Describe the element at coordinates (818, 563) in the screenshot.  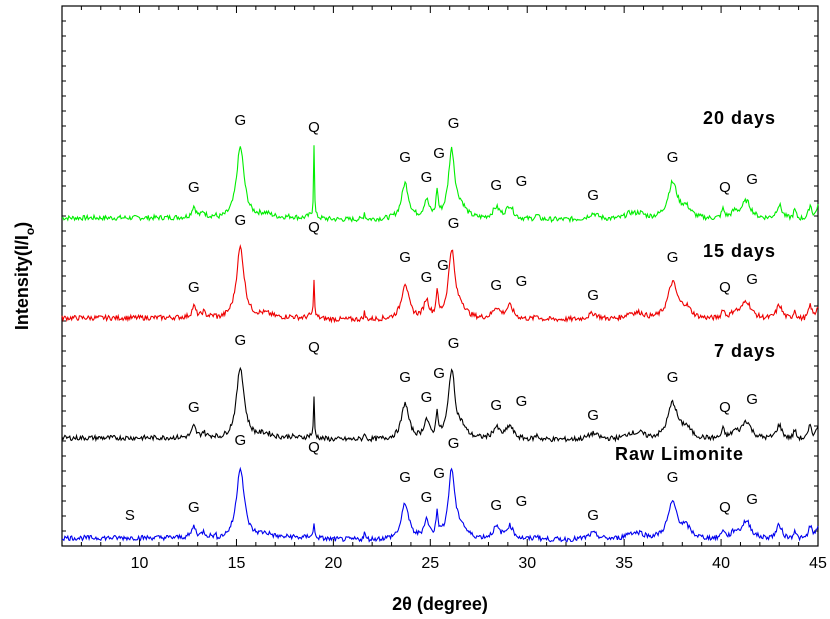
I see `x-tick-label: 45` at that location.